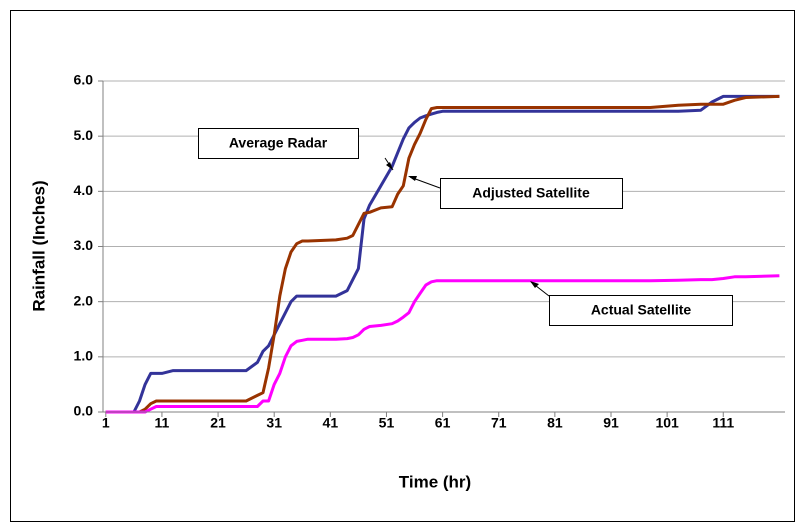 This screenshot has width=802, height=531. What do you see at coordinates (84, 356) in the screenshot?
I see `y-tick-label: 1.0` at bounding box center [84, 356].